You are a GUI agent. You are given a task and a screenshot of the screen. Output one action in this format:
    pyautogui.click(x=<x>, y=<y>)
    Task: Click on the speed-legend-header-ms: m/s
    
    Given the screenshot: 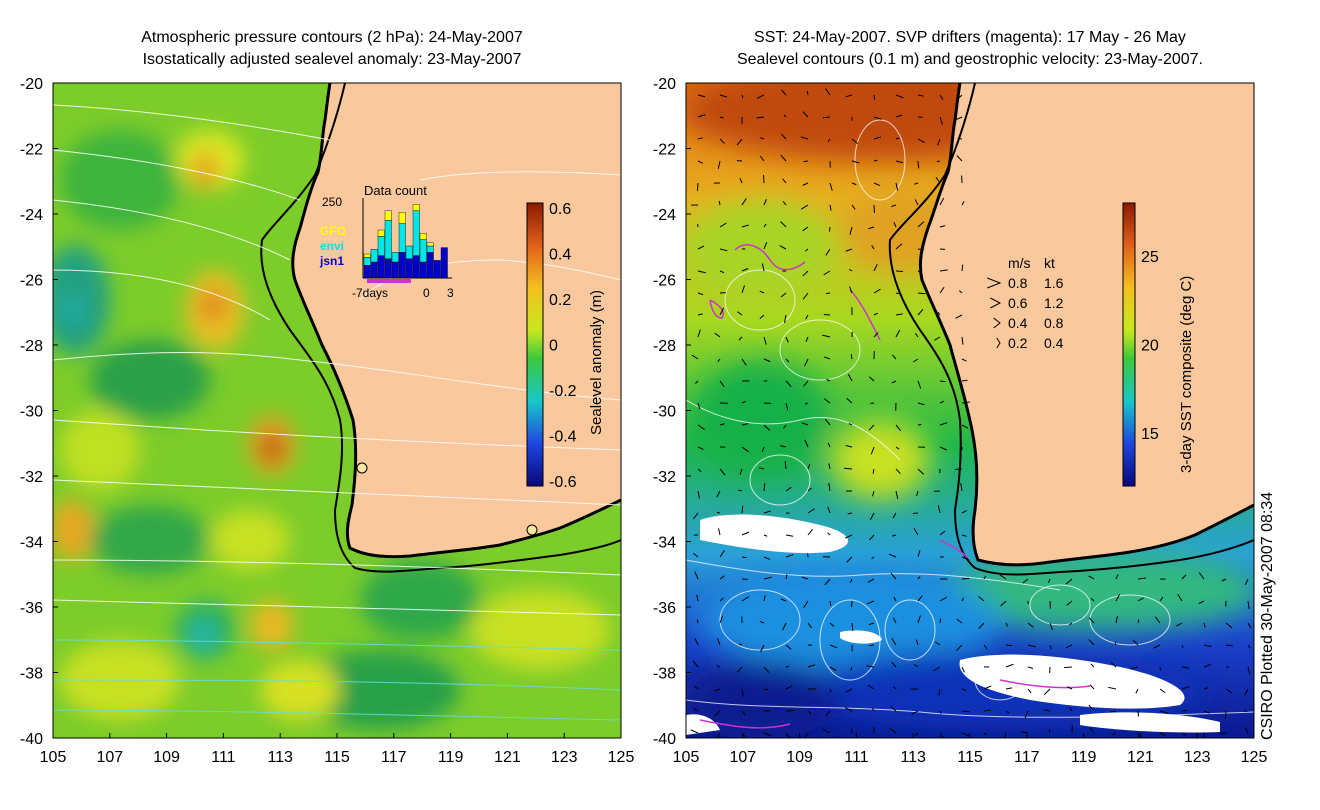 What is the action you would take?
    pyautogui.click(x=1019, y=263)
    